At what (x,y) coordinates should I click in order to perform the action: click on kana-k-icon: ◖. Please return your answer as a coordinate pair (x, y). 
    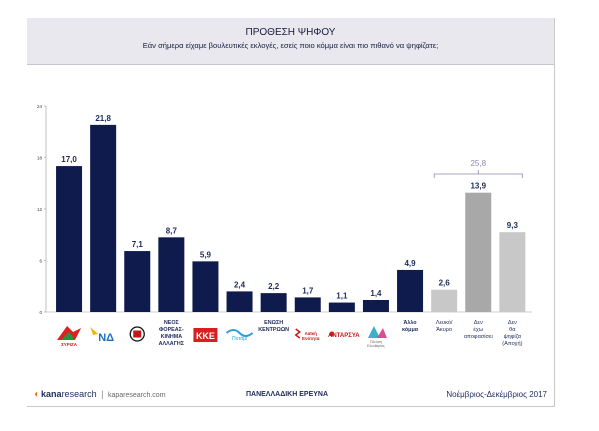
    Looking at the image, I should click on (36, 394).